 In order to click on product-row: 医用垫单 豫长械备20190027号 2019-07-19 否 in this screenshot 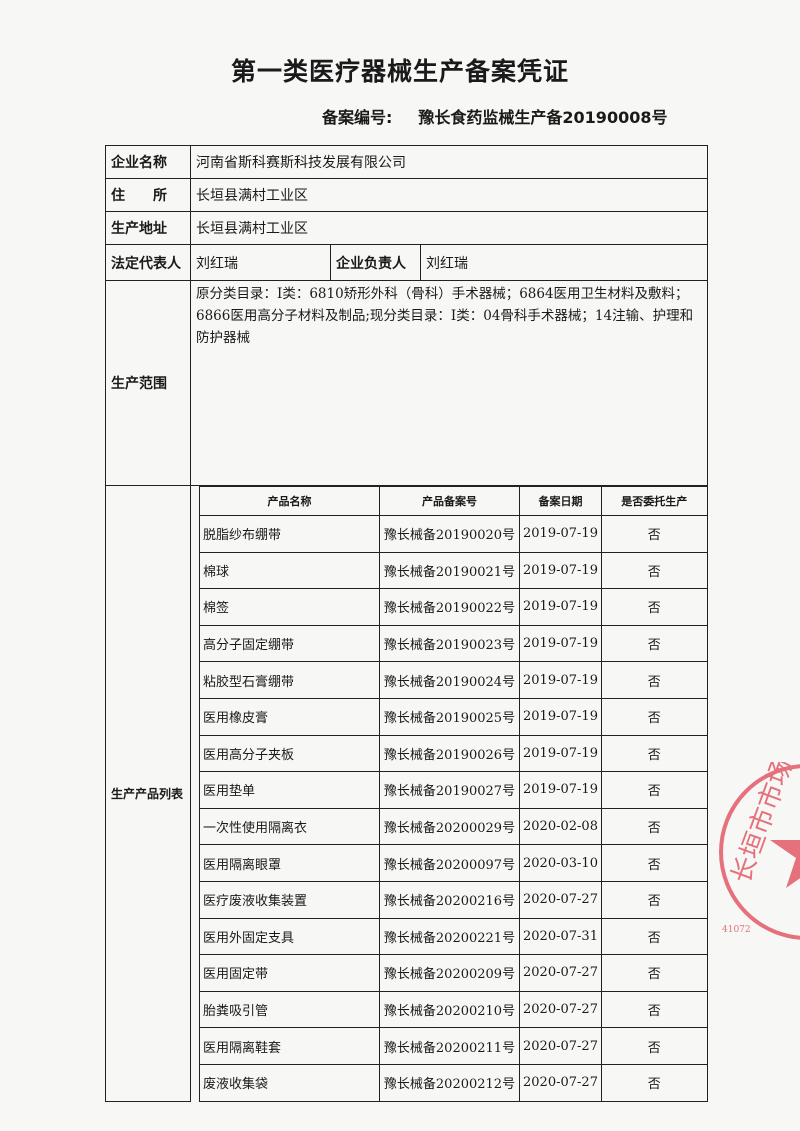, I will do `click(453, 790)`.